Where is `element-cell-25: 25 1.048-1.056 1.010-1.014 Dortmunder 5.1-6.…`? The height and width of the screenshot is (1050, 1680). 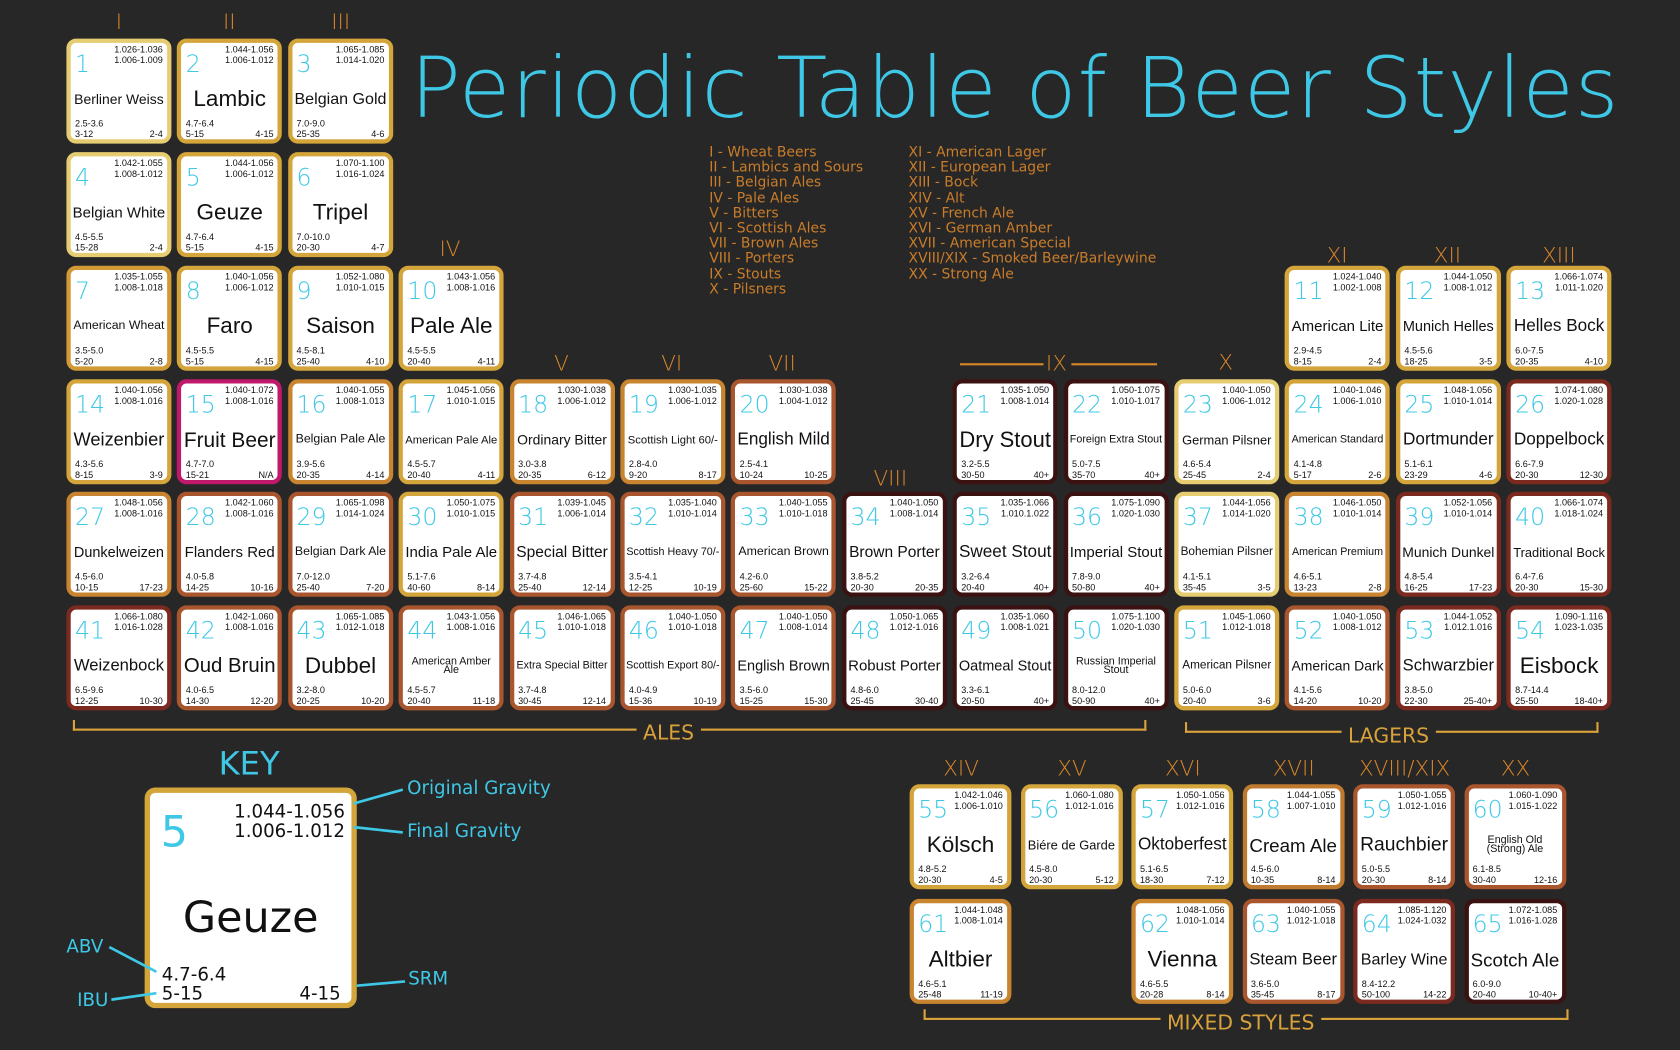 element-cell-25: 25 1.048-1.056 1.010-1.014 Dortmunder 5.1-6.… is located at coordinates (1448, 432).